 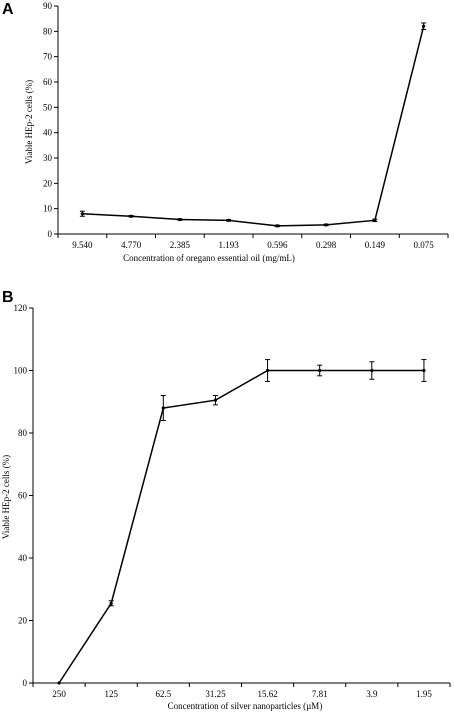 What do you see at coordinates (241, 691) in the screenshot?
I see `panel-b-x-ticks: 250 125 62.5 31.25 15.62 7.81 3.9 1.95` at bounding box center [241, 691].